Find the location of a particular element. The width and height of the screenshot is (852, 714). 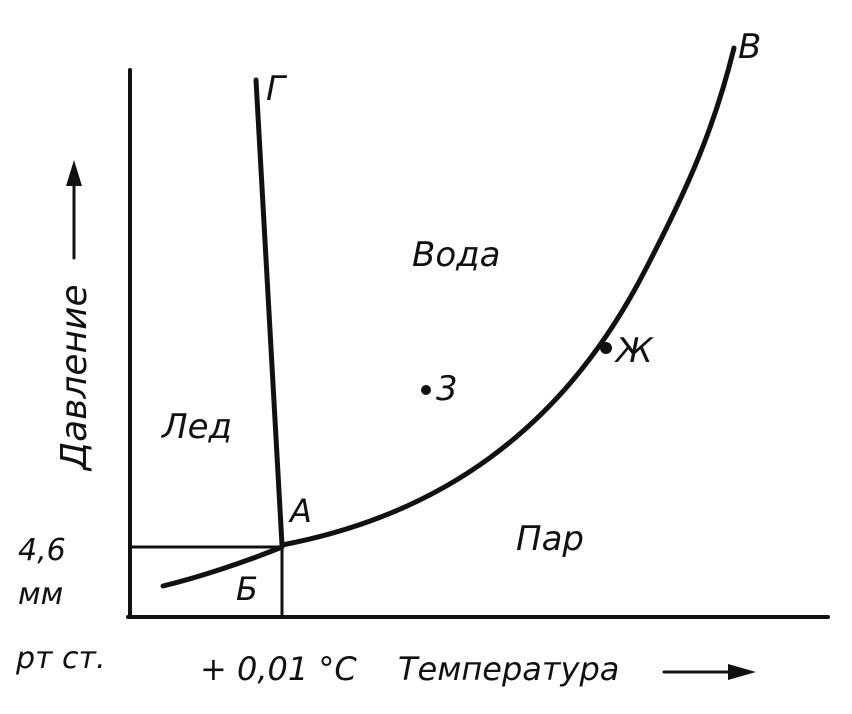

point-v-label: В is located at coordinates (749, 47).